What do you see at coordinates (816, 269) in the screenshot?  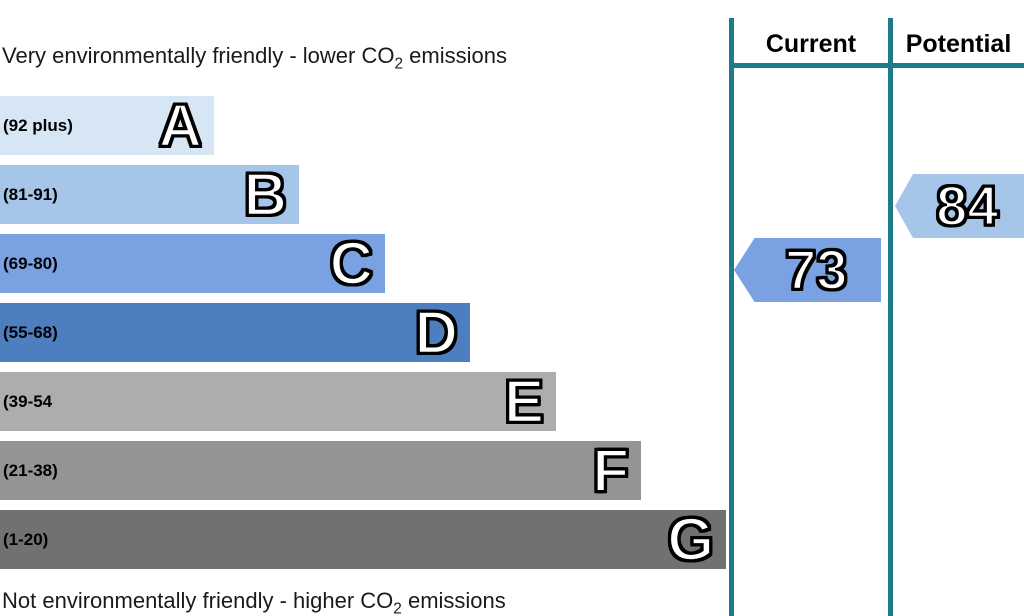 I see `current-value: 73` at bounding box center [816, 269].